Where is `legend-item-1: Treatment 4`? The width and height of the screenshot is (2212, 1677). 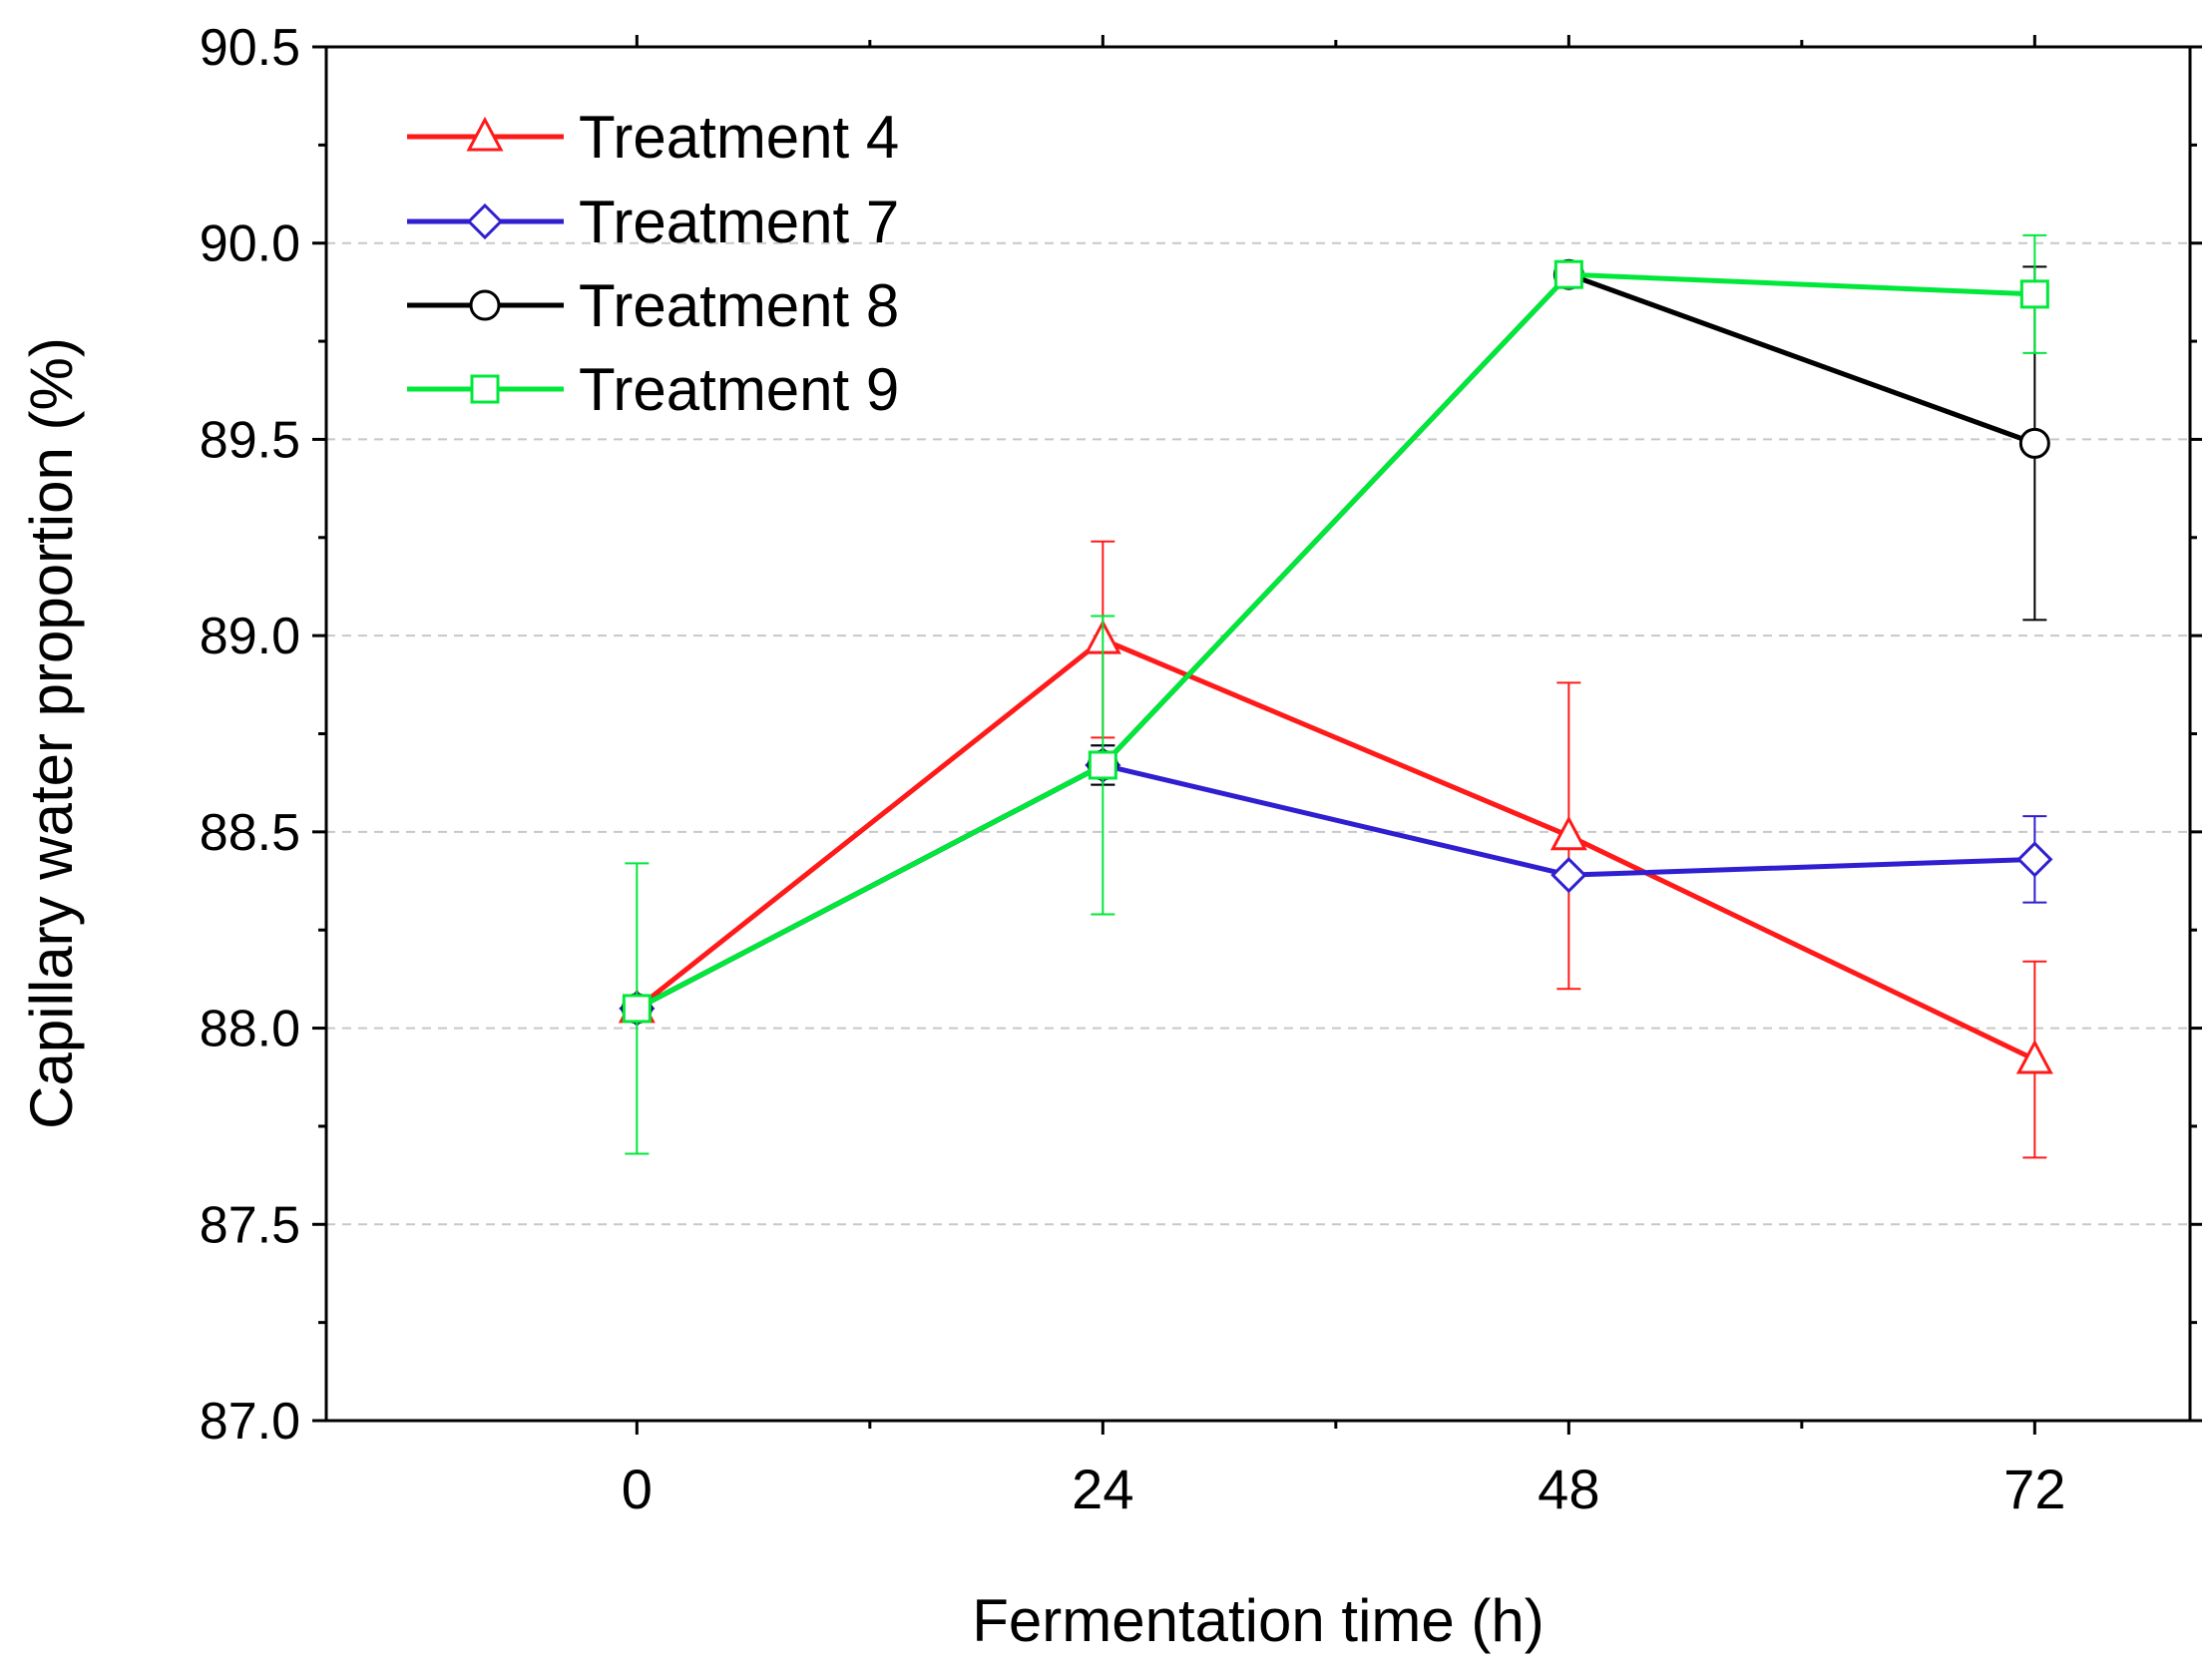 legend-item-1: Treatment 4 is located at coordinates (653, 137).